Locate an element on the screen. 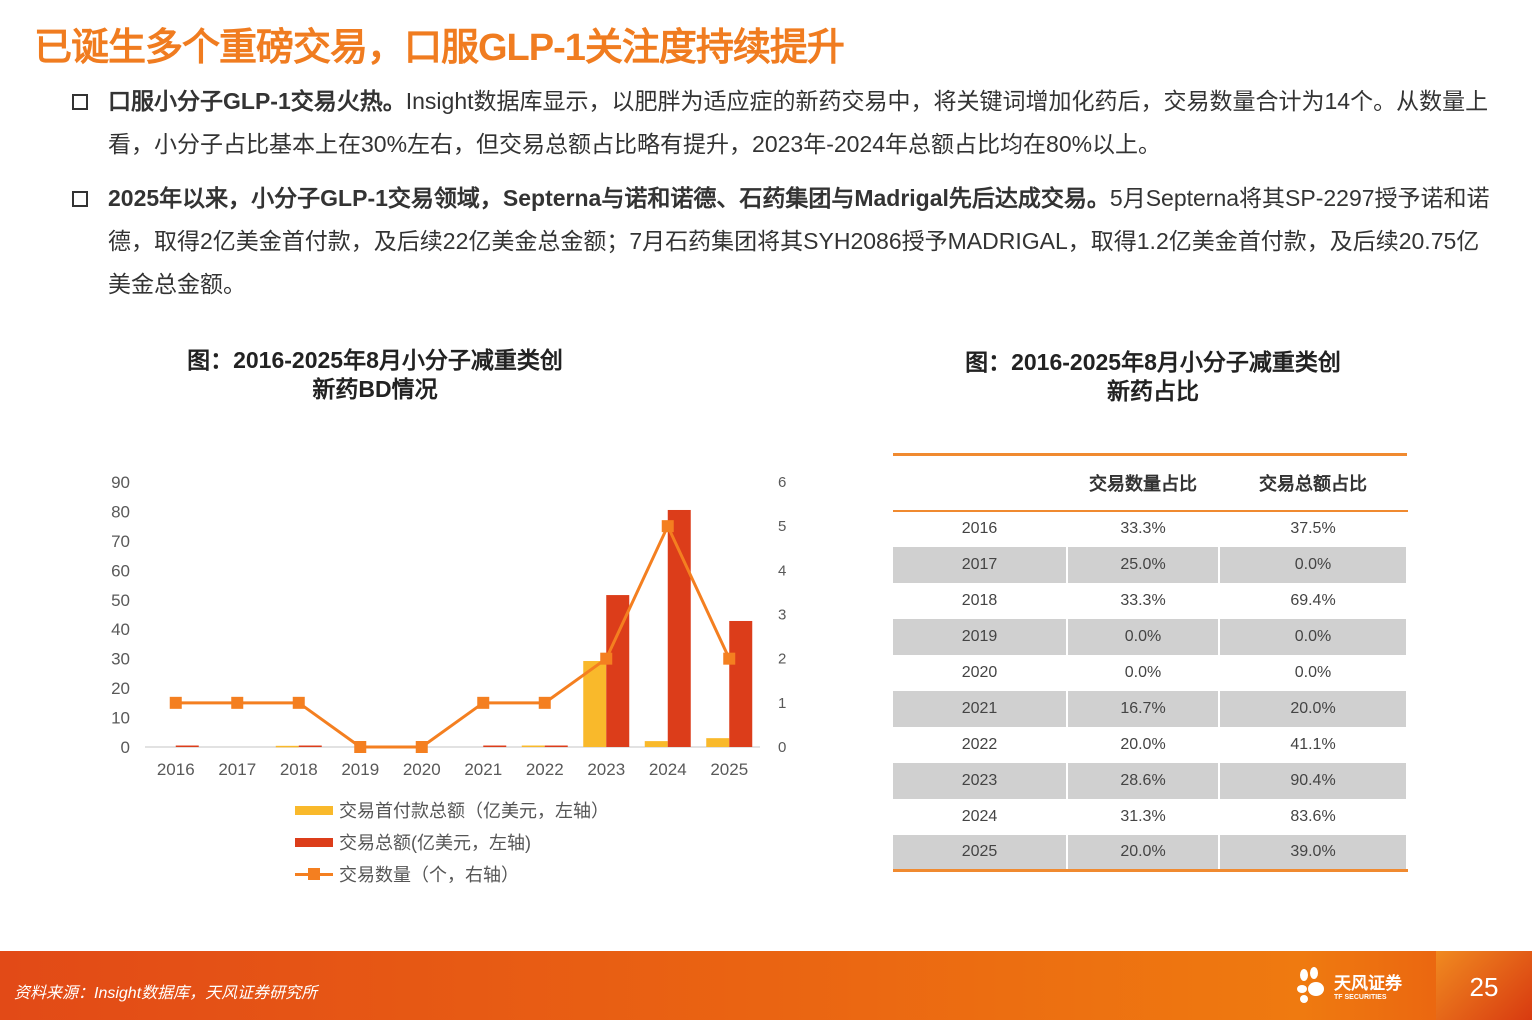 Image resolution: width=1532 pixels, height=1023 pixels. header-cell is located at coordinates (980, 483).